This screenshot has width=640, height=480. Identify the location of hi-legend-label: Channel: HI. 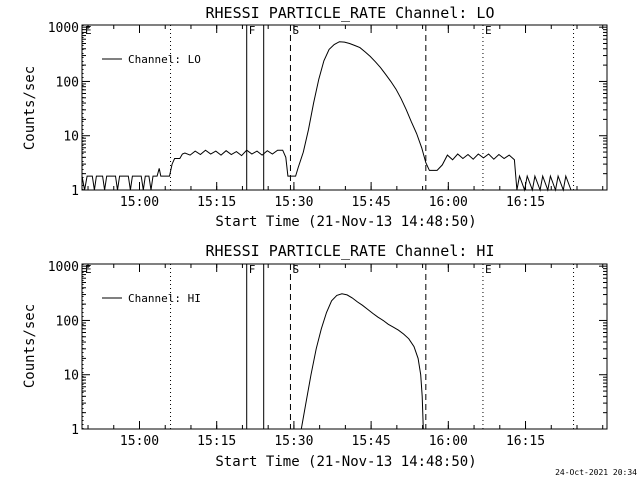
(164, 298).